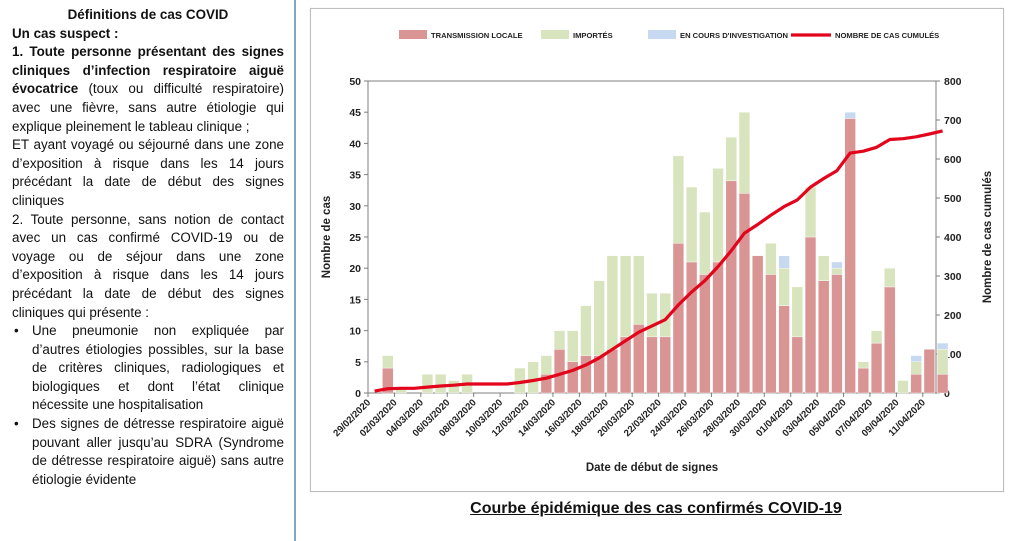 The height and width of the screenshot is (541, 1030). What do you see at coordinates (953, 160) in the screenshot?
I see `y2-tick-label: 600` at bounding box center [953, 160].